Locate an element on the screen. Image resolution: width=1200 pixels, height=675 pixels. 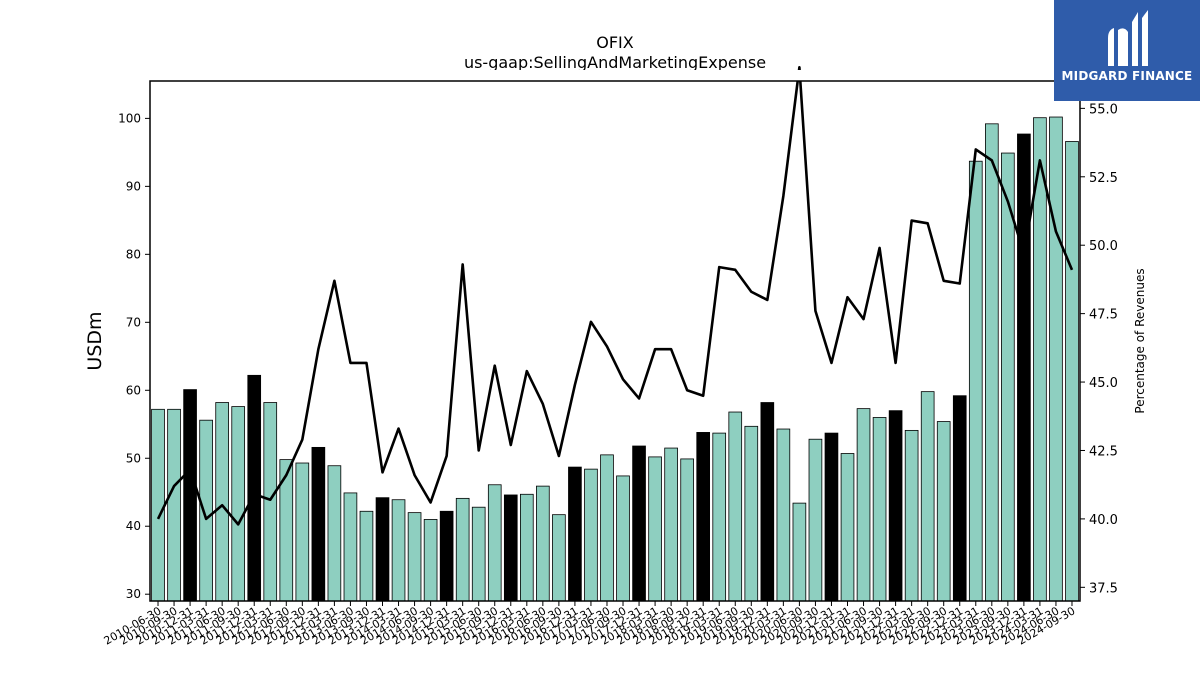
y-right-tick-label: 47.5 is located at coordinates (1103, 315).